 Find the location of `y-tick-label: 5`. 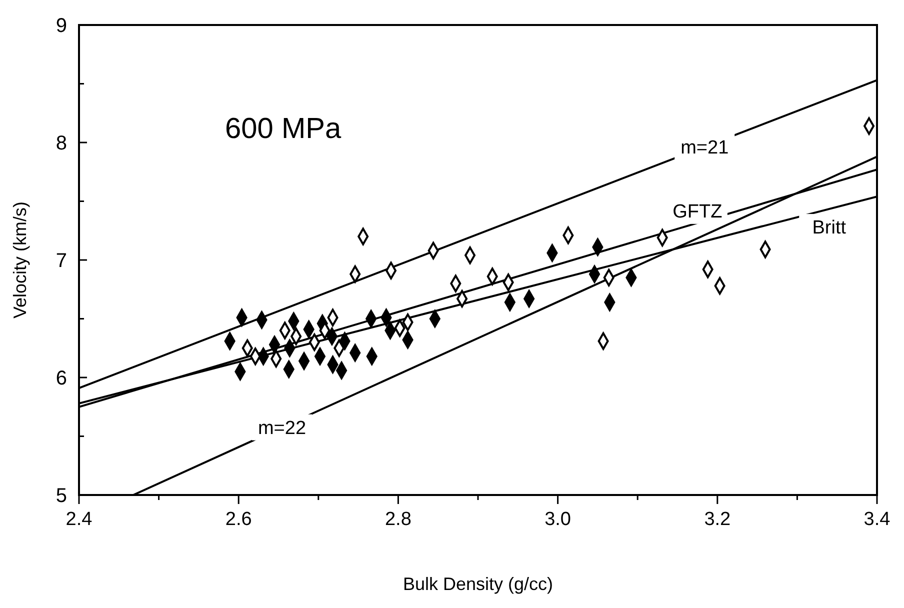

y-tick-label: 5 is located at coordinates (61, 496).